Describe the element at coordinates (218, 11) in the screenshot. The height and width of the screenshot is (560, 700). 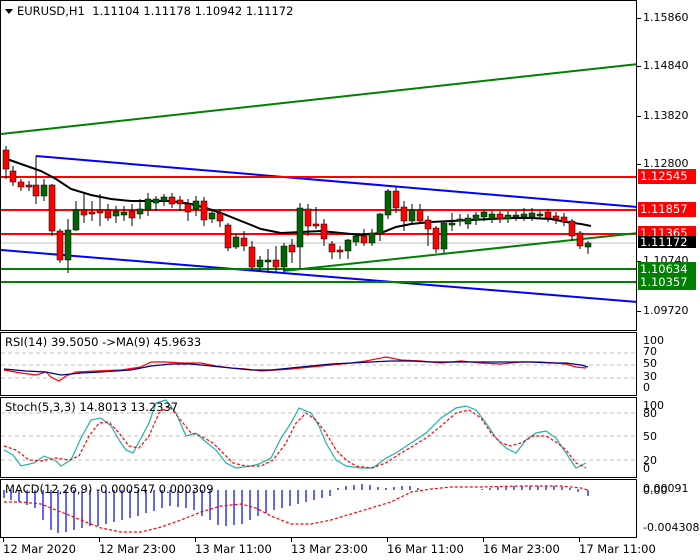
I see `ohlc-low: 1.10942` at that location.